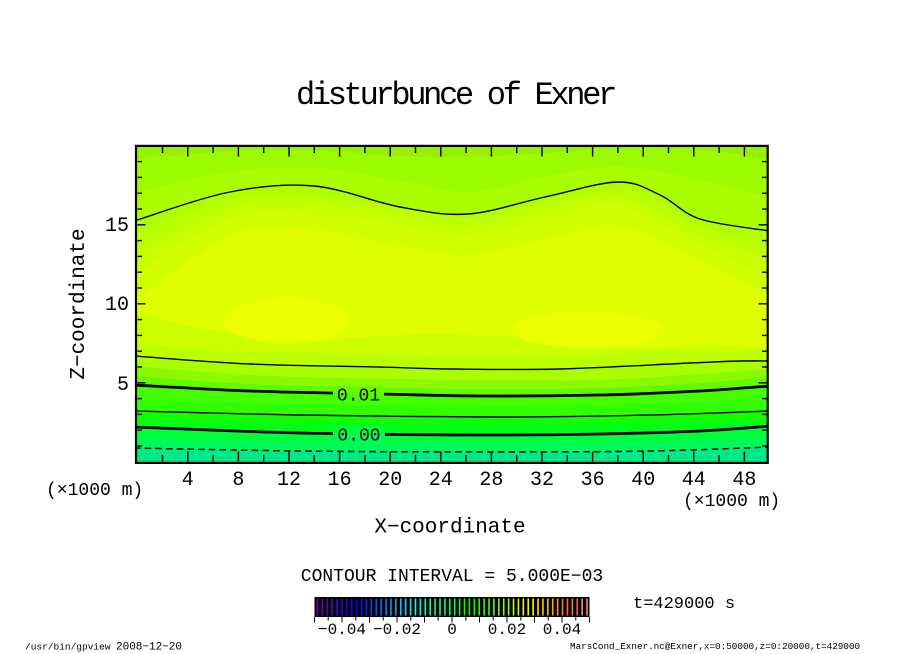 The height and width of the screenshot is (654, 904). I want to click on svg-text: 16, so click(340, 480).